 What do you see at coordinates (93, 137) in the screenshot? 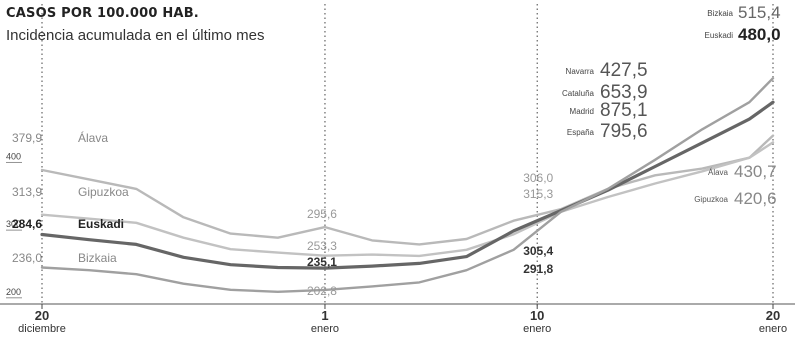
I see `start-name-label: Álava` at bounding box center [93, 137].